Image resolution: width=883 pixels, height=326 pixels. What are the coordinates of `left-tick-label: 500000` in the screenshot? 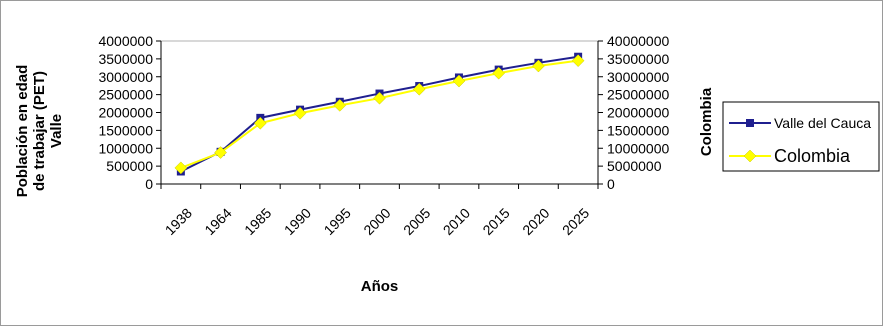 It's located at (129, 166).